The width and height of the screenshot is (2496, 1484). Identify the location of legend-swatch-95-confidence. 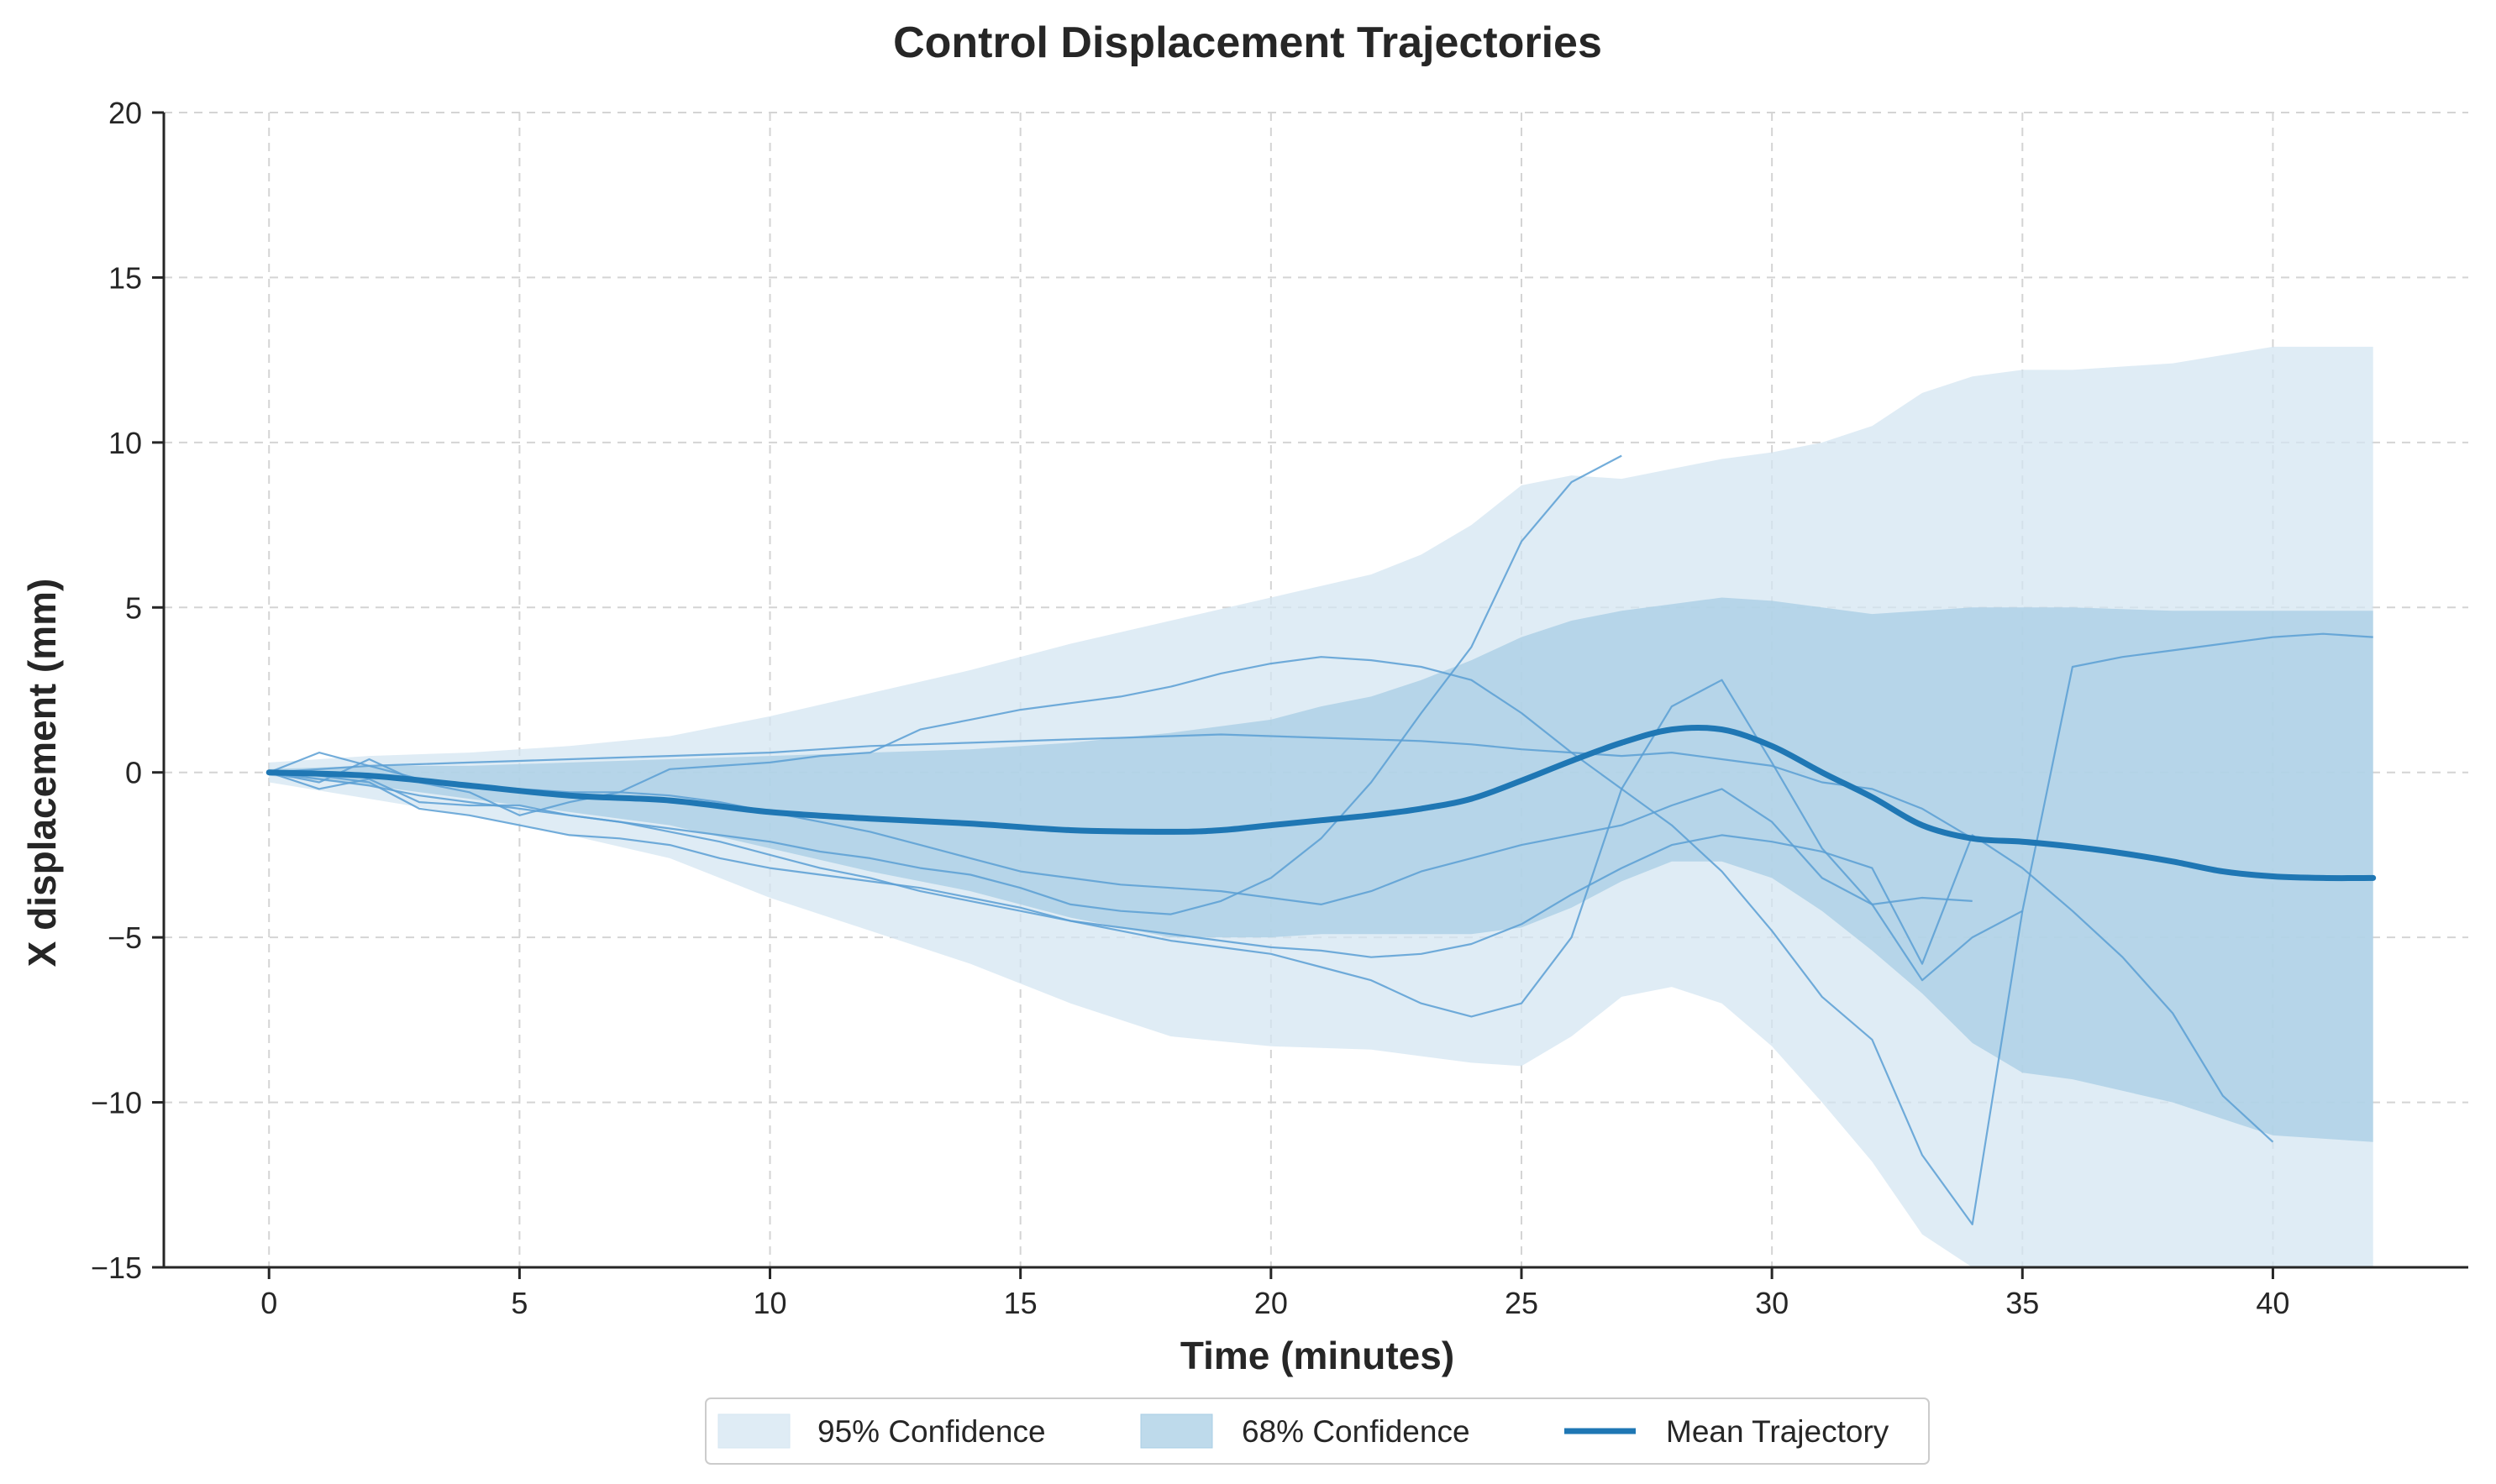
(754, 1431).